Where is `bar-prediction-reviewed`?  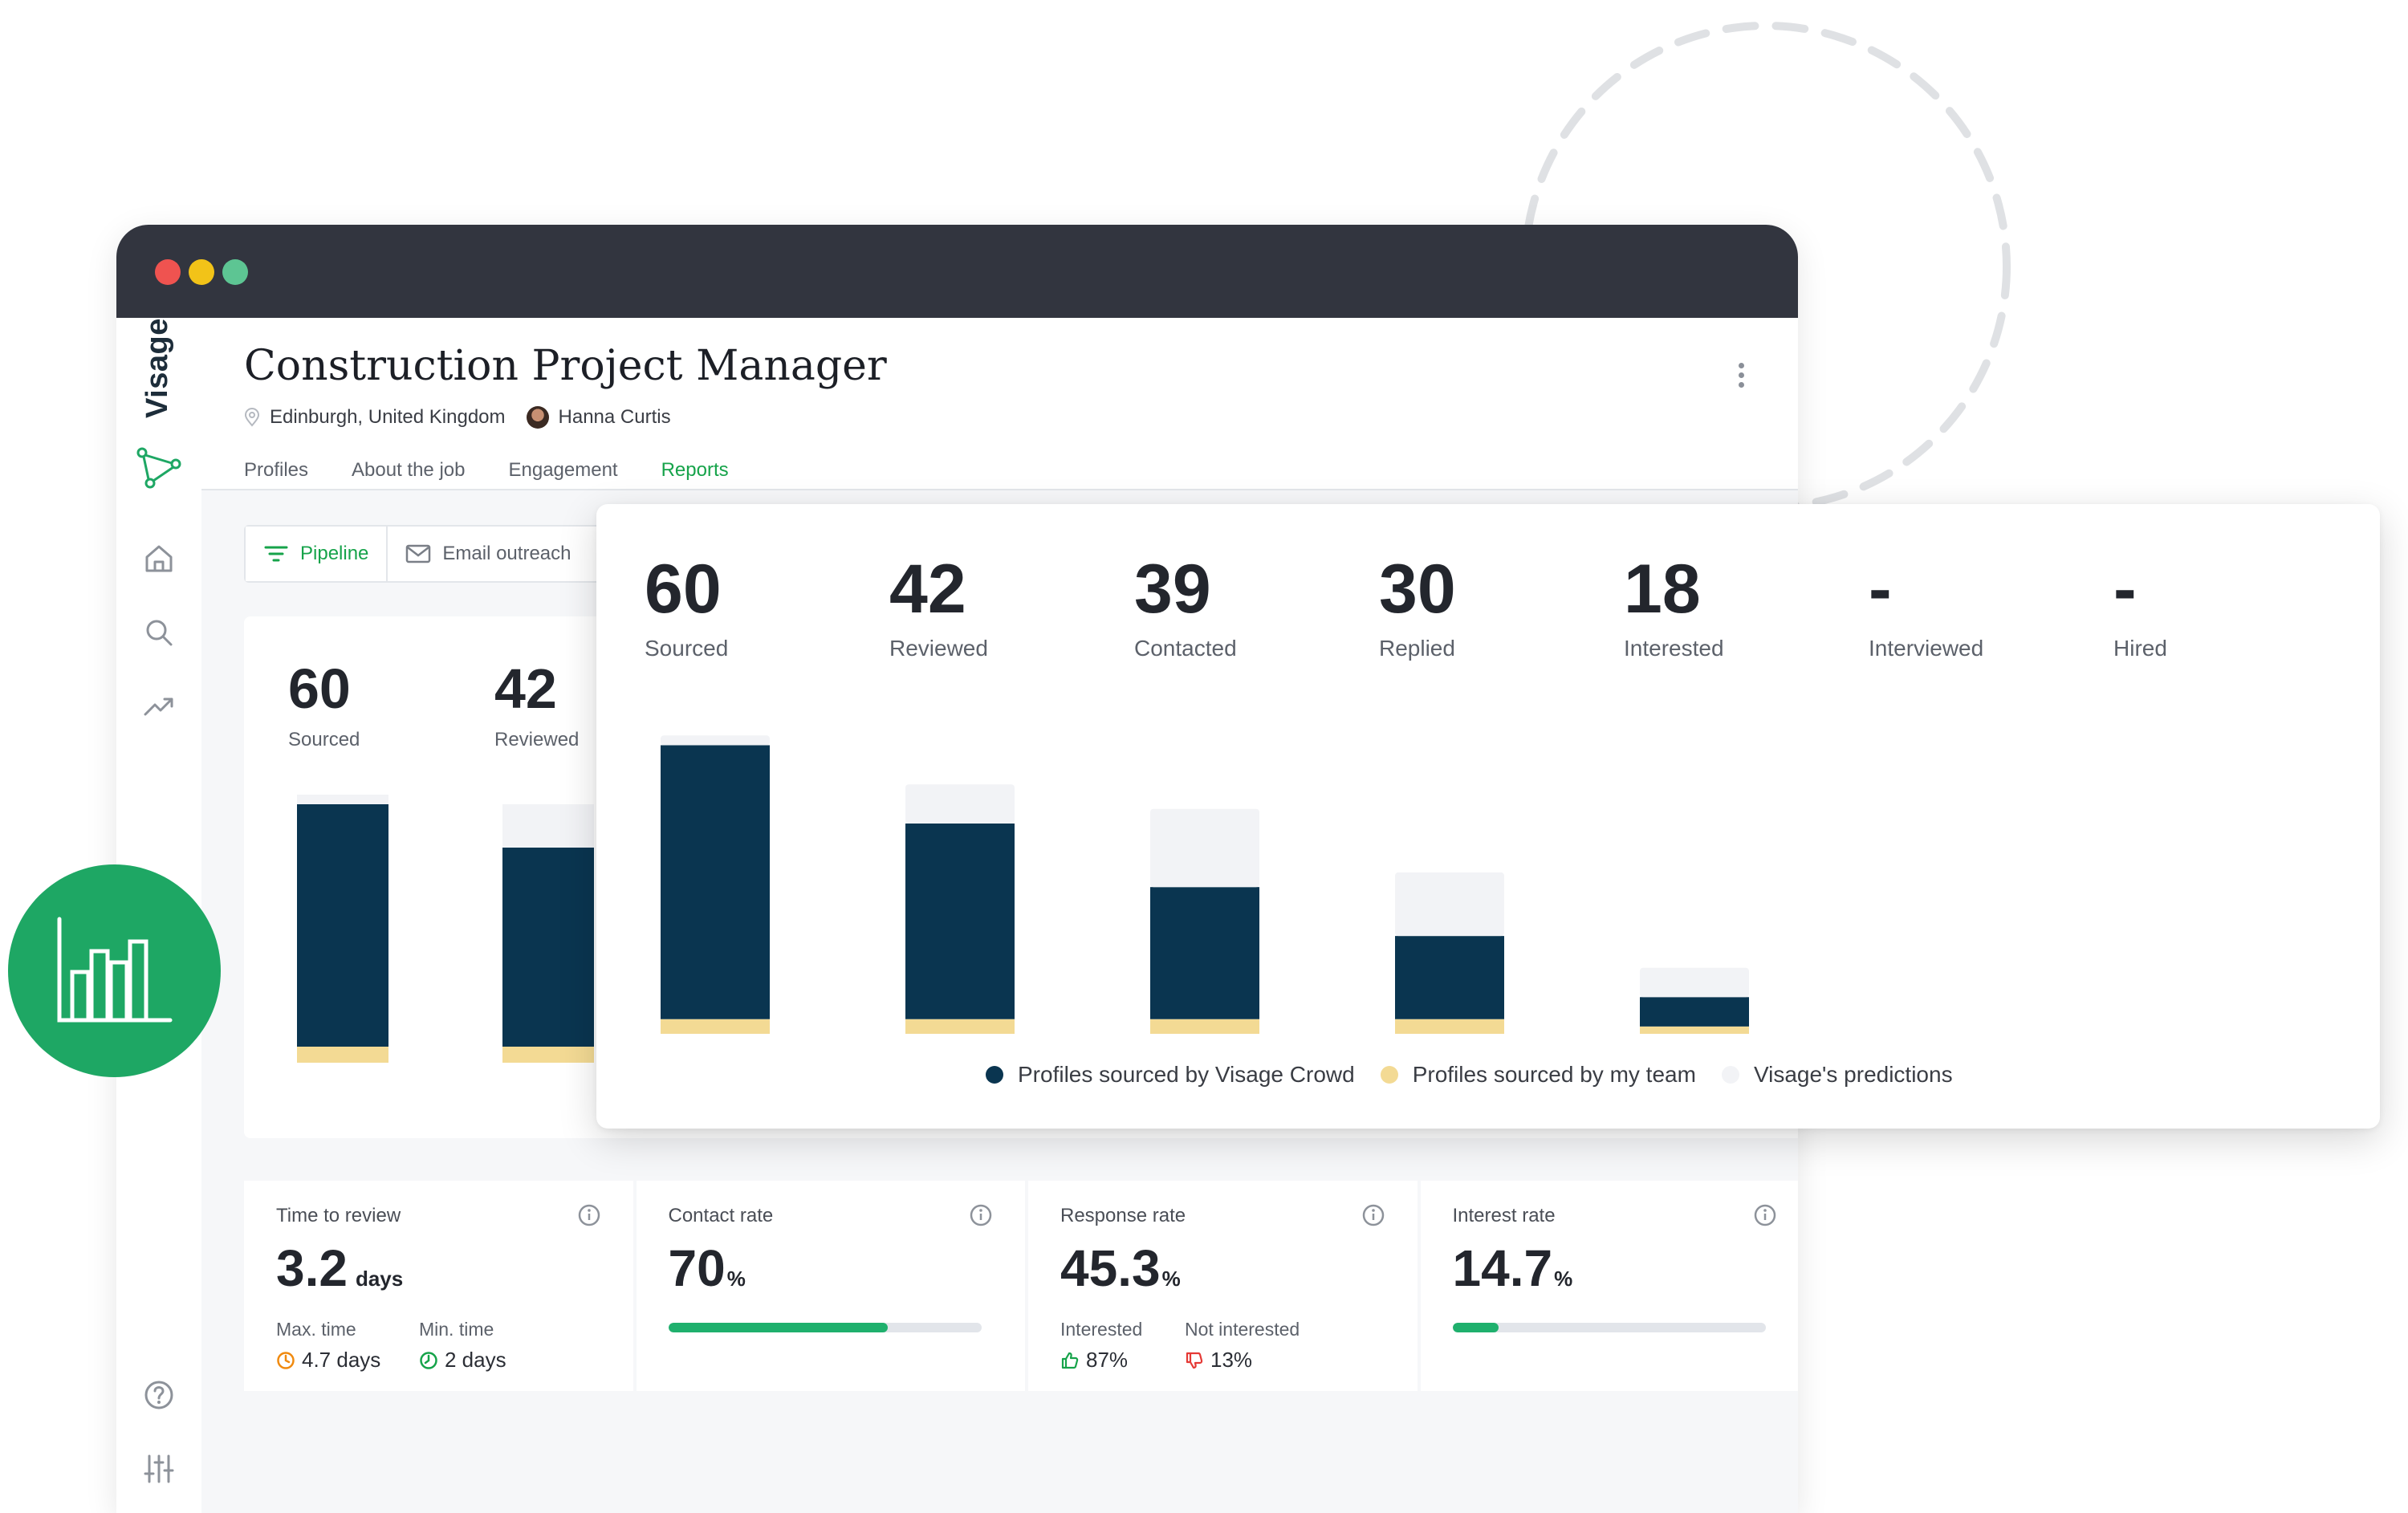 bar-prediction-reviewed is located at coordinates (960, 804).